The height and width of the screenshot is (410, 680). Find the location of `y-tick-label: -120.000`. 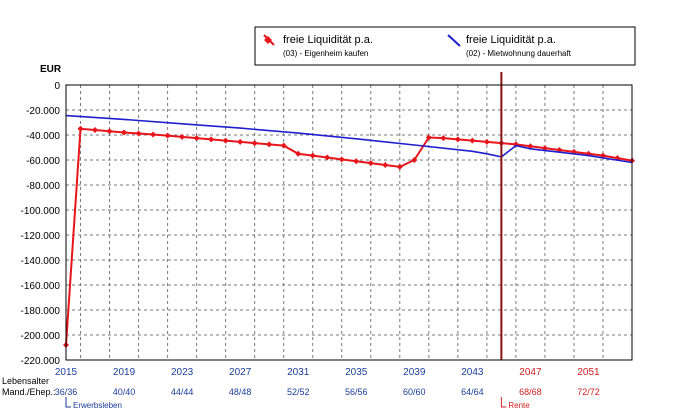

y-tick-label: -120.000 is located at coordinates (41, 236).